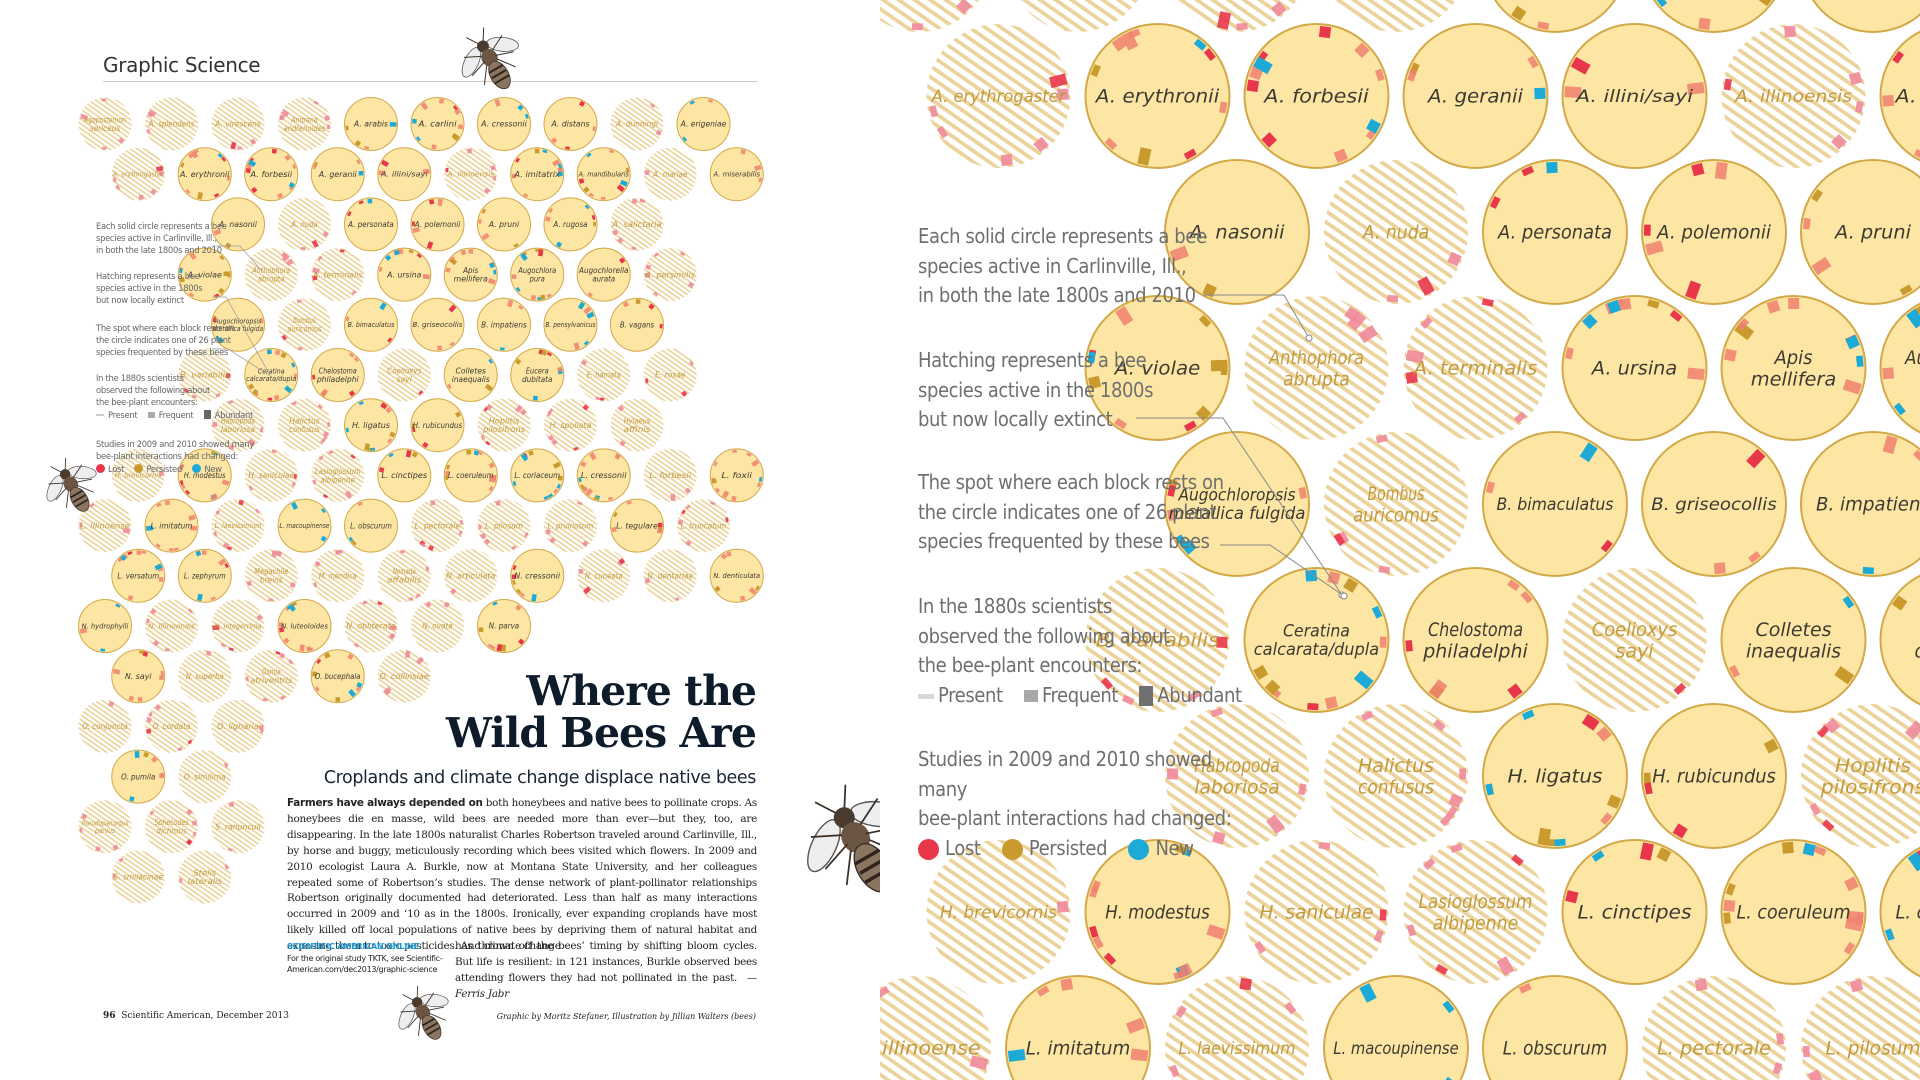 The width and height of the screenshot is (1920, 1080). Describe the element at coordinates (471, 174) in the screenshot. I see `species-circle: A. illinoensis` at that location.